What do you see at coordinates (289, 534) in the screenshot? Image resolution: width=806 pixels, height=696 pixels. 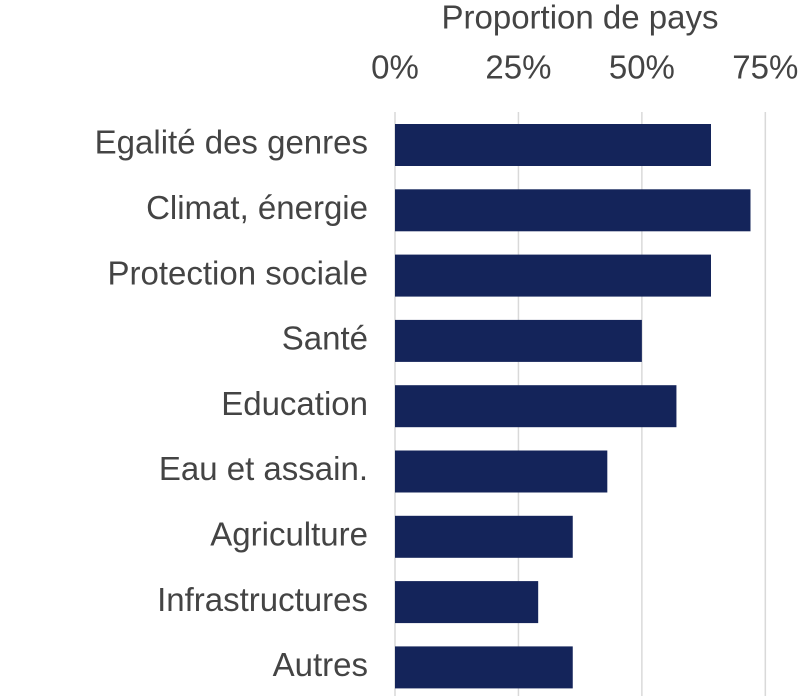 I see `y-tick-label: Agriculture` at bounding box center [289, 534].